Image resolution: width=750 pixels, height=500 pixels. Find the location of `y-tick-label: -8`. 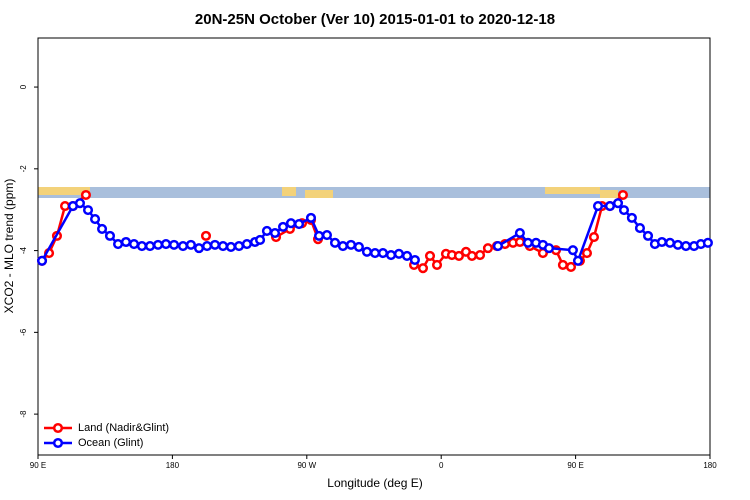

y-tick-label: -8 is located at coordinates (23, 414).